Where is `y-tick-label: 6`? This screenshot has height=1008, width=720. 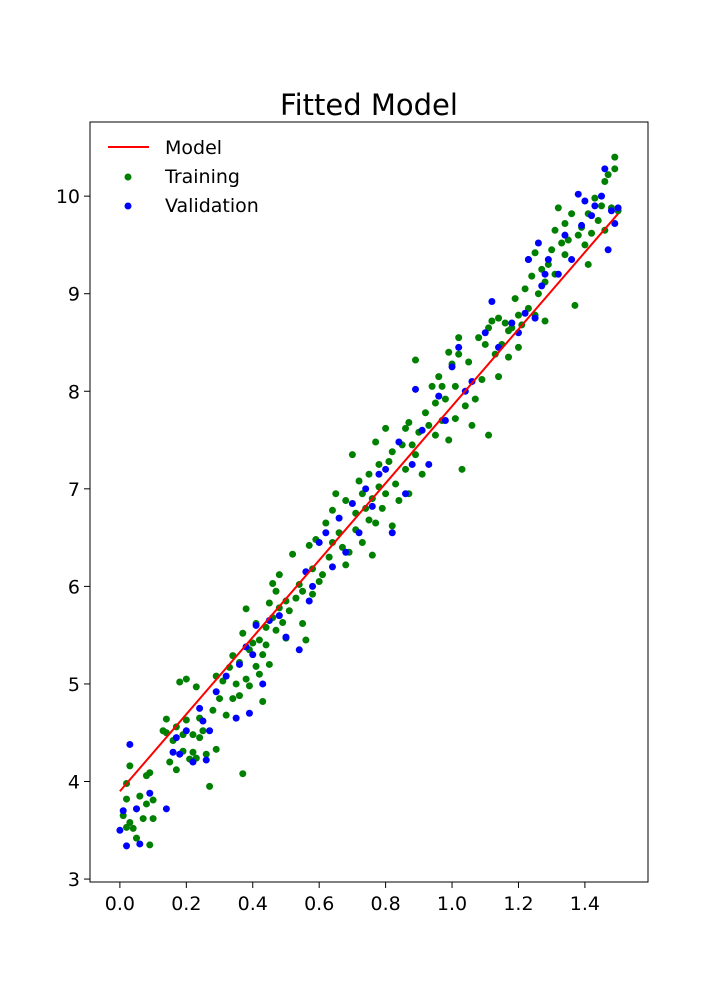 y-tick-label: 6 is located at coordinates (74, 587).